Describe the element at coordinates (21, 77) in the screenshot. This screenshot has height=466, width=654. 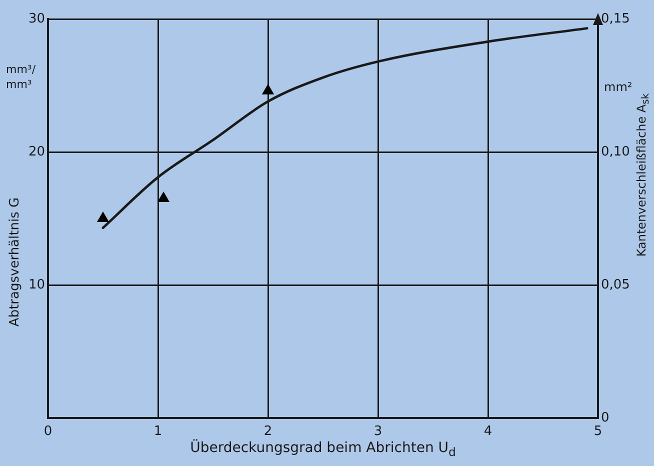
I see `text: mm³/mm³` at that location.